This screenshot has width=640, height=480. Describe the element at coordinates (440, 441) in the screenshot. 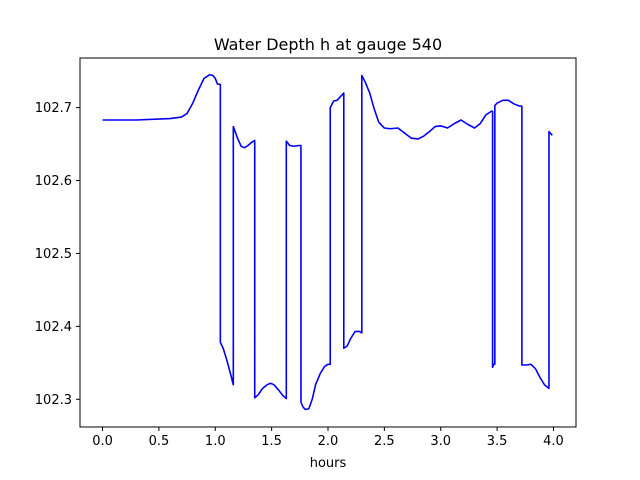

I see `x-tick-label: 3.0` at that location.